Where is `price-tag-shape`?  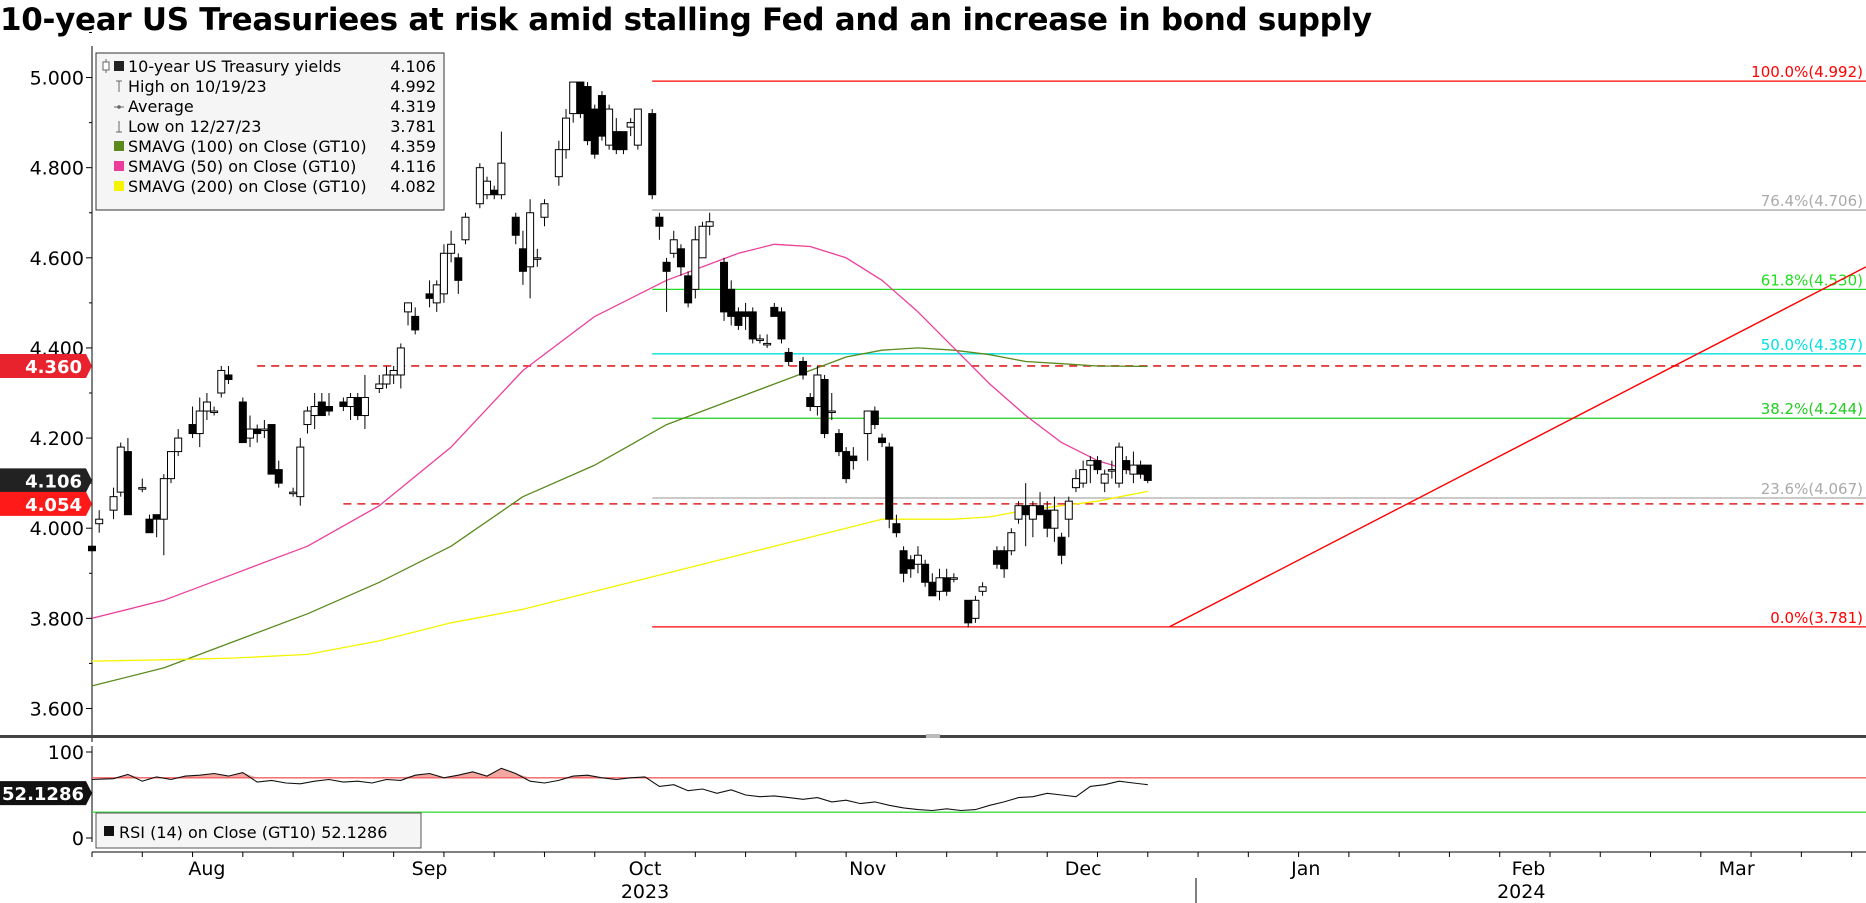
price-tag-shape is located at coordinates (46, 503).